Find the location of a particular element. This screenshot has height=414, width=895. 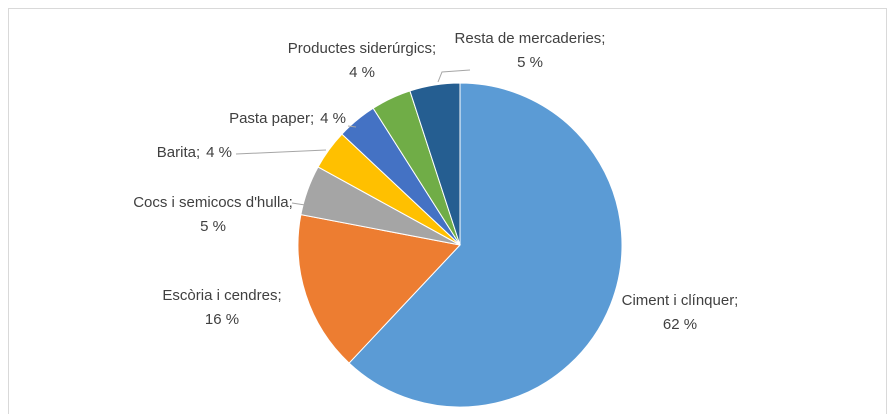

data-label: Cocs i semicocs d'hulla; 5 % is located at coordinates (213, 214).